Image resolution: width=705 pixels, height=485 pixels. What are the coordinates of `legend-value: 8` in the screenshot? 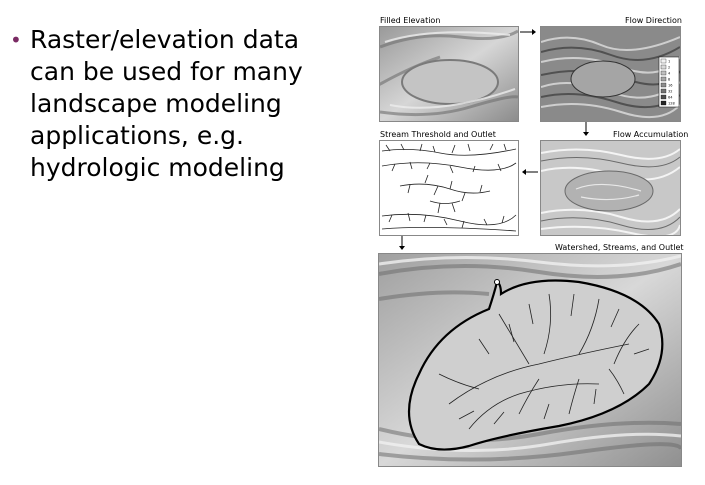 It's located at (669, 80).